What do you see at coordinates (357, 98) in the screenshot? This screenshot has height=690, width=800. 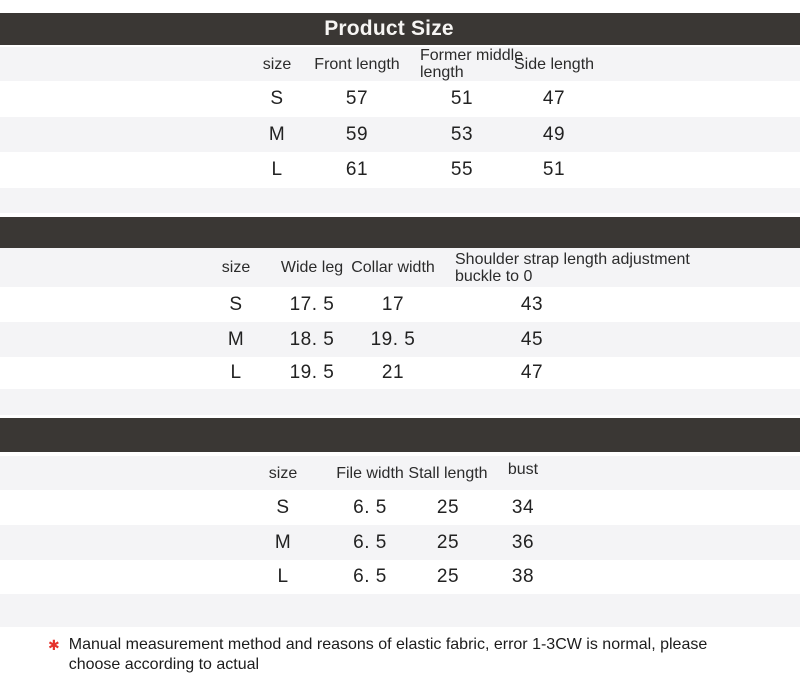 I see `value: 57` at bounding box center [357, 98].